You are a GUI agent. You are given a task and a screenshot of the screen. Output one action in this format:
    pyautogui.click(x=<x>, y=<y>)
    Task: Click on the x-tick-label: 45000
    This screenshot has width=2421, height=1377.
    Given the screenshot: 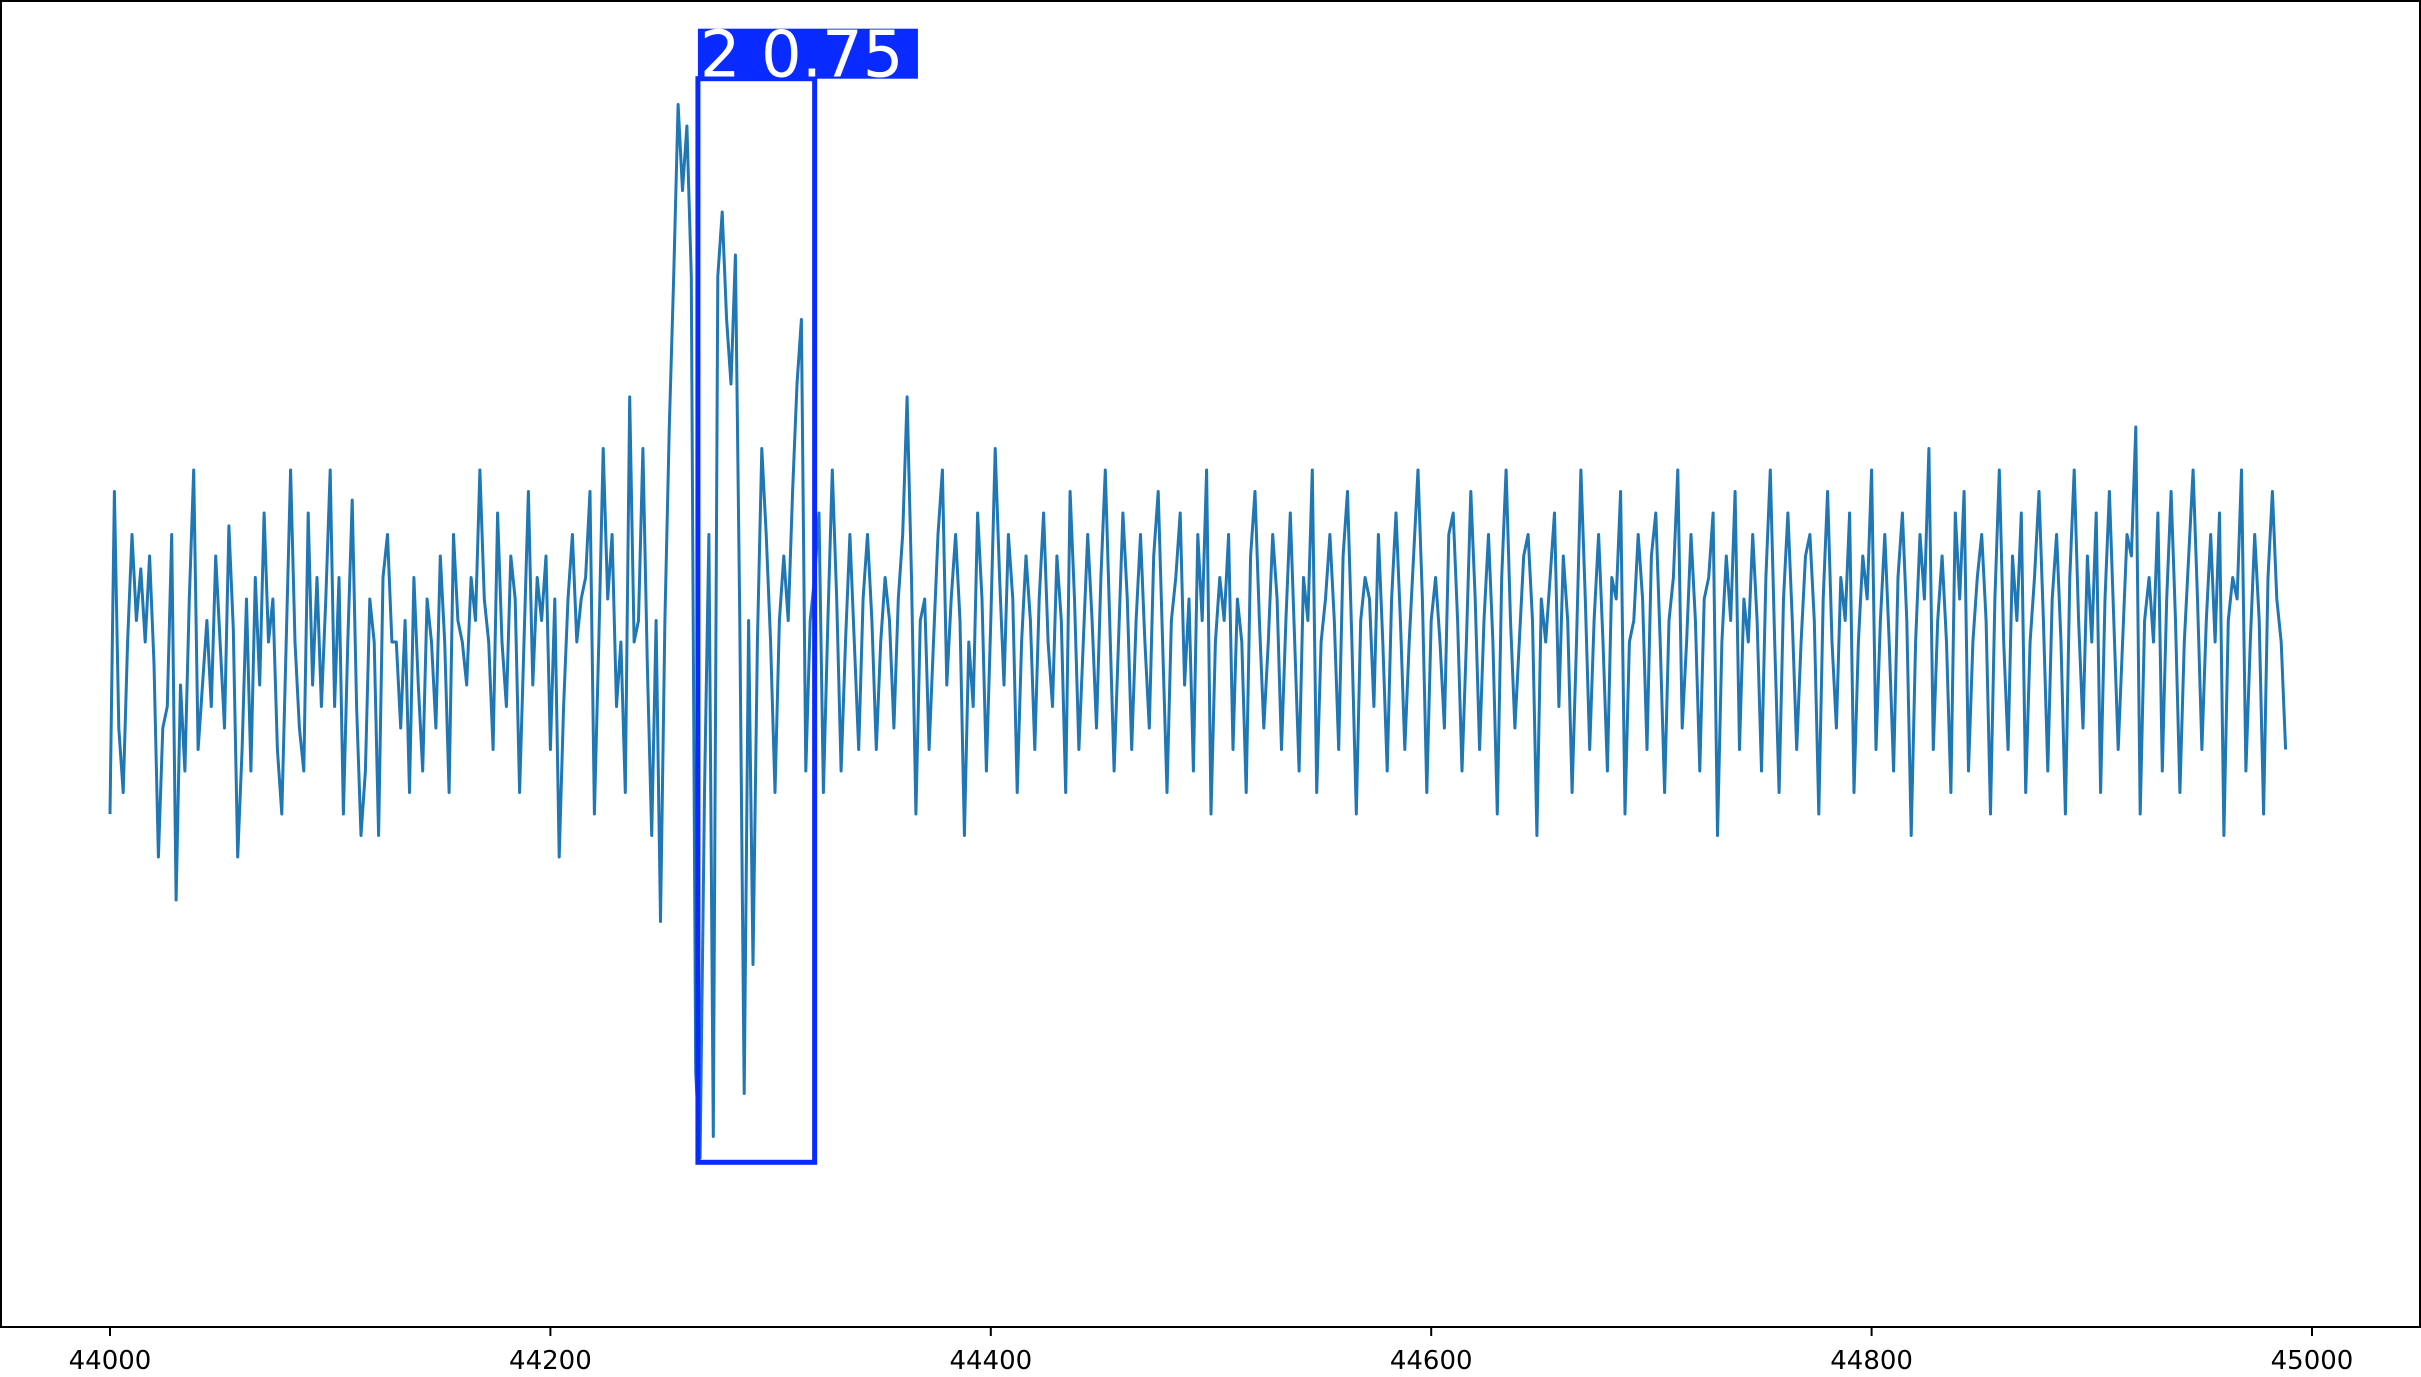 What is the action you would take?
    pyautogui.click(x=2312, y=1361)
    